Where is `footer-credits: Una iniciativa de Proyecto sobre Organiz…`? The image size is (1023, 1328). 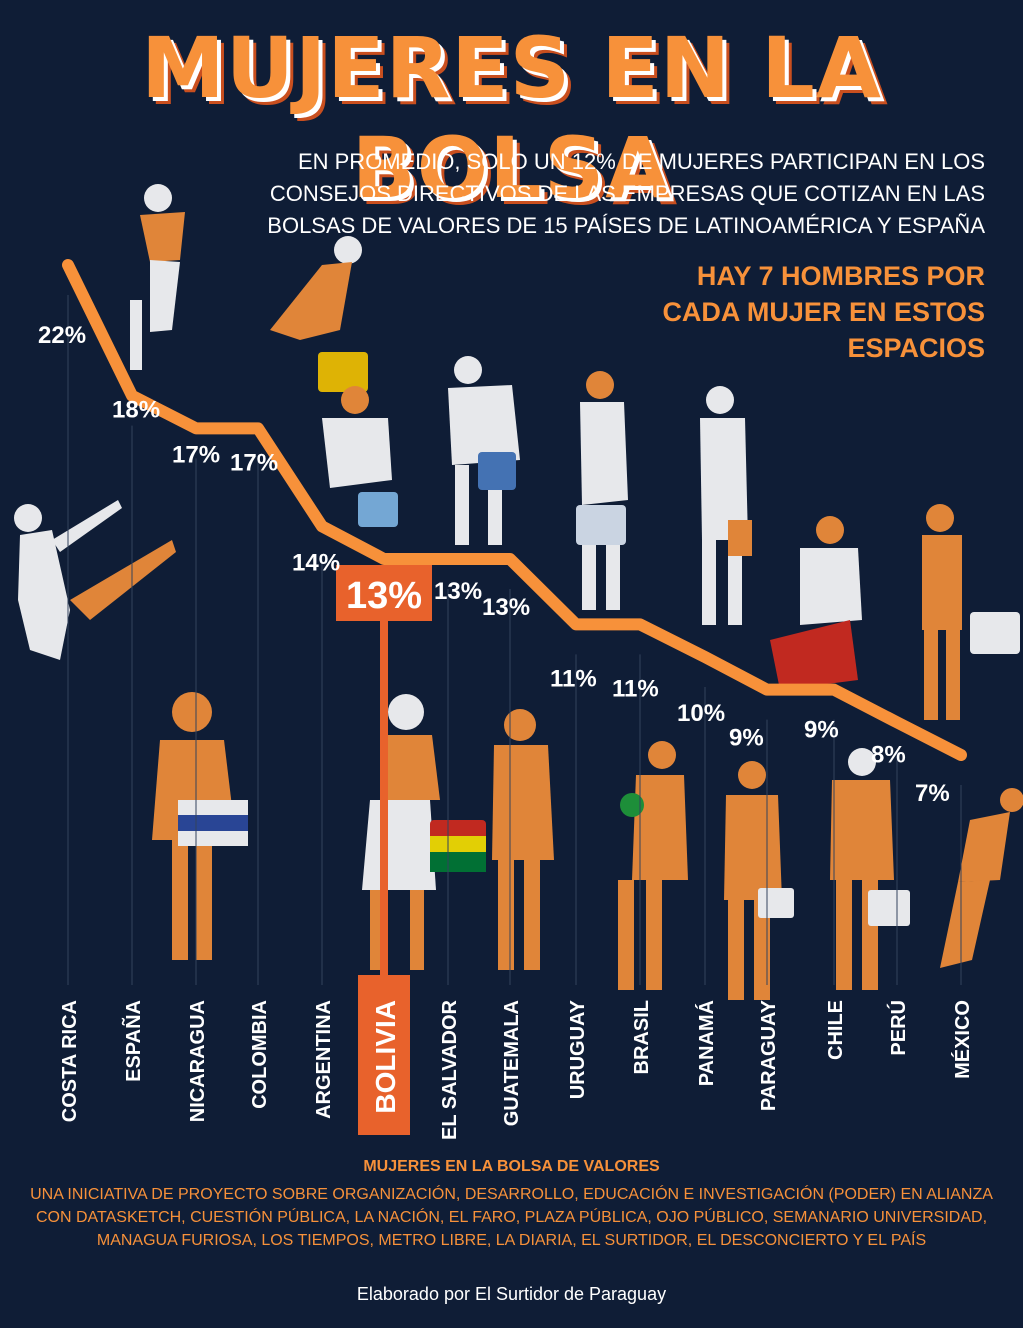 footer-credits: Una iniciativa de Proyecto sobre Organiz… is located at coordinates (511, 1217).